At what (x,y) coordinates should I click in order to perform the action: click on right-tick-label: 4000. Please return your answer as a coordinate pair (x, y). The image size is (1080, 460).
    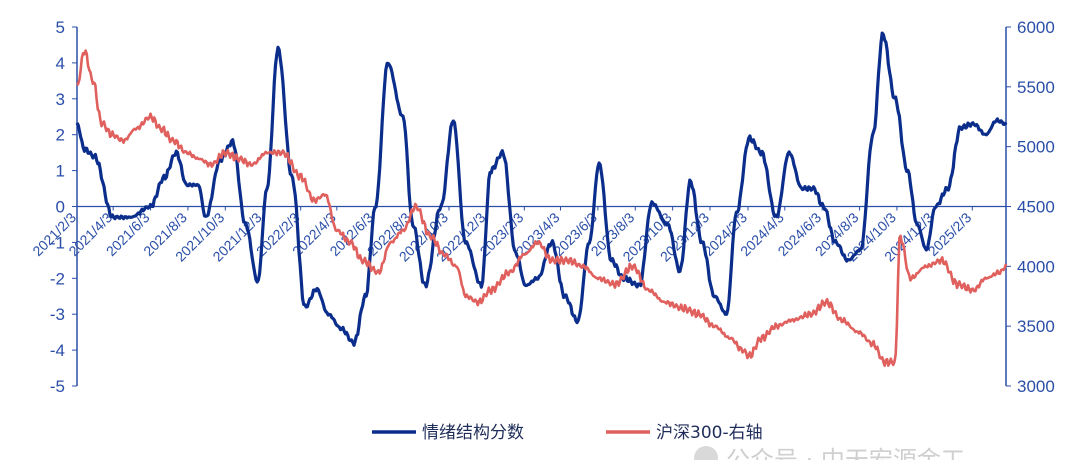
    Looking at the image, I should click on (1036, 266).